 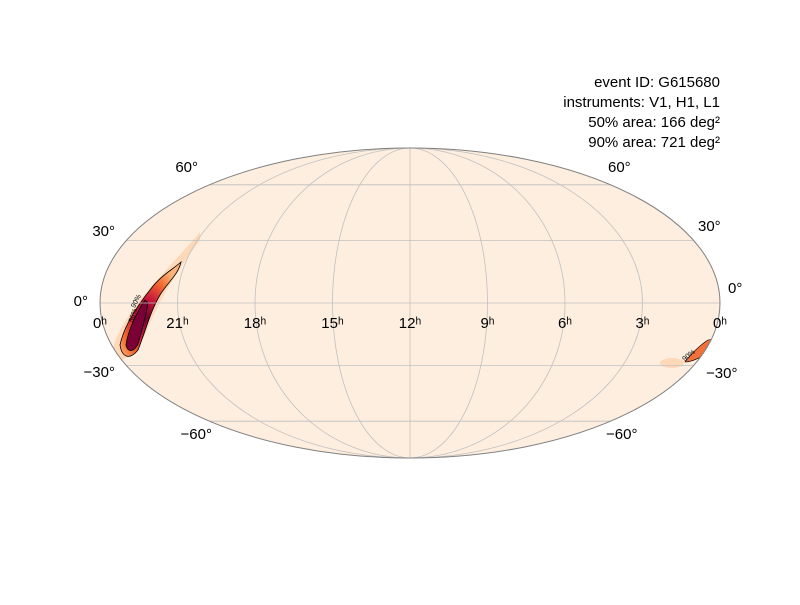 I want to click on ra-label: 3ʰ, so click(x=642, y=323).